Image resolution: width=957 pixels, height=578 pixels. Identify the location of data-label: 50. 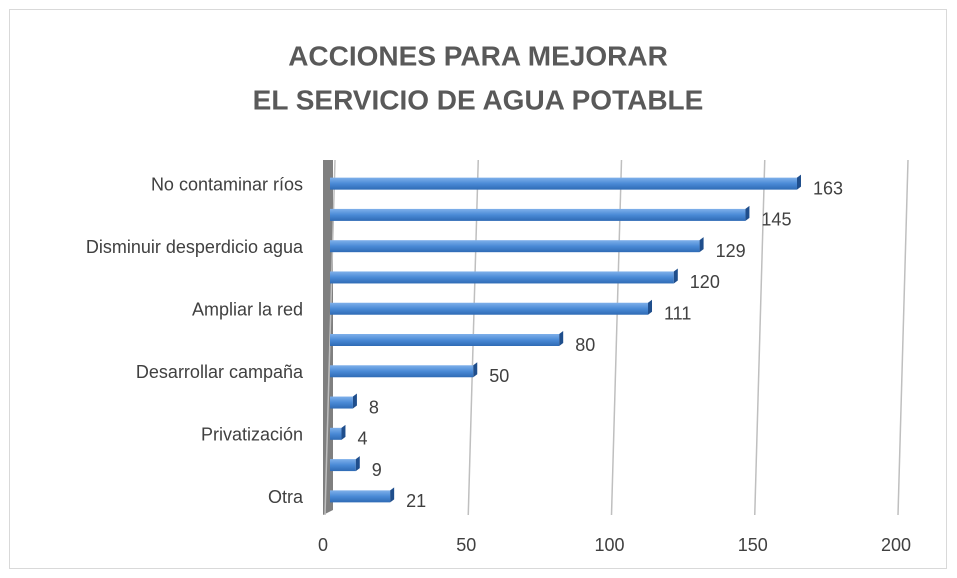
(499, 376).